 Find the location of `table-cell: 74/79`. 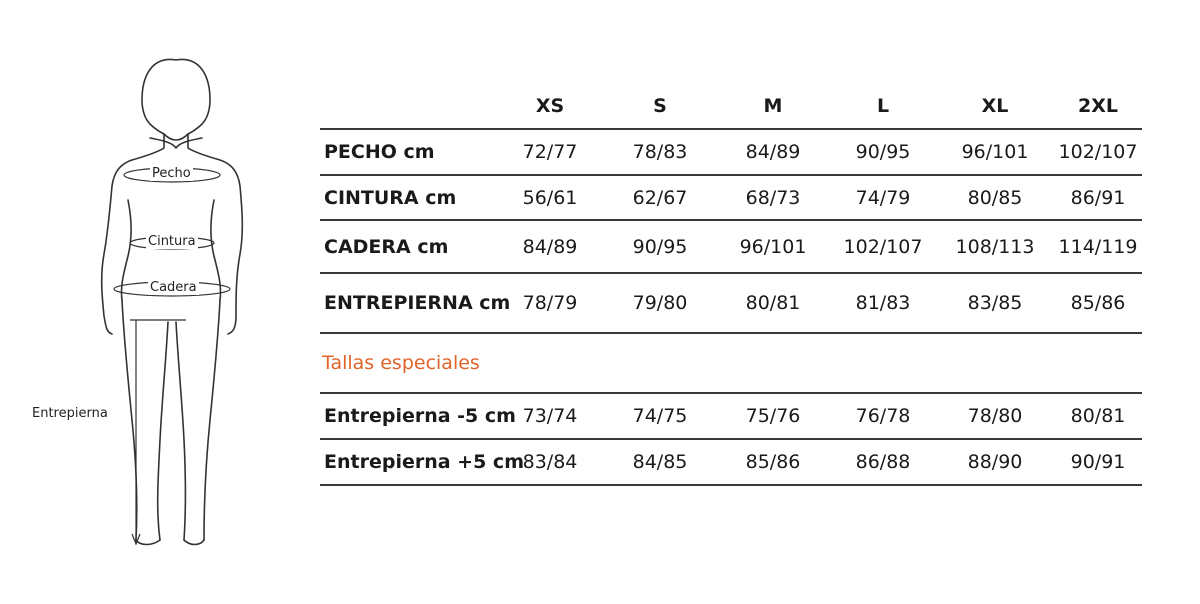

table-cell: 74/79 is located at coordinates (883, 197).